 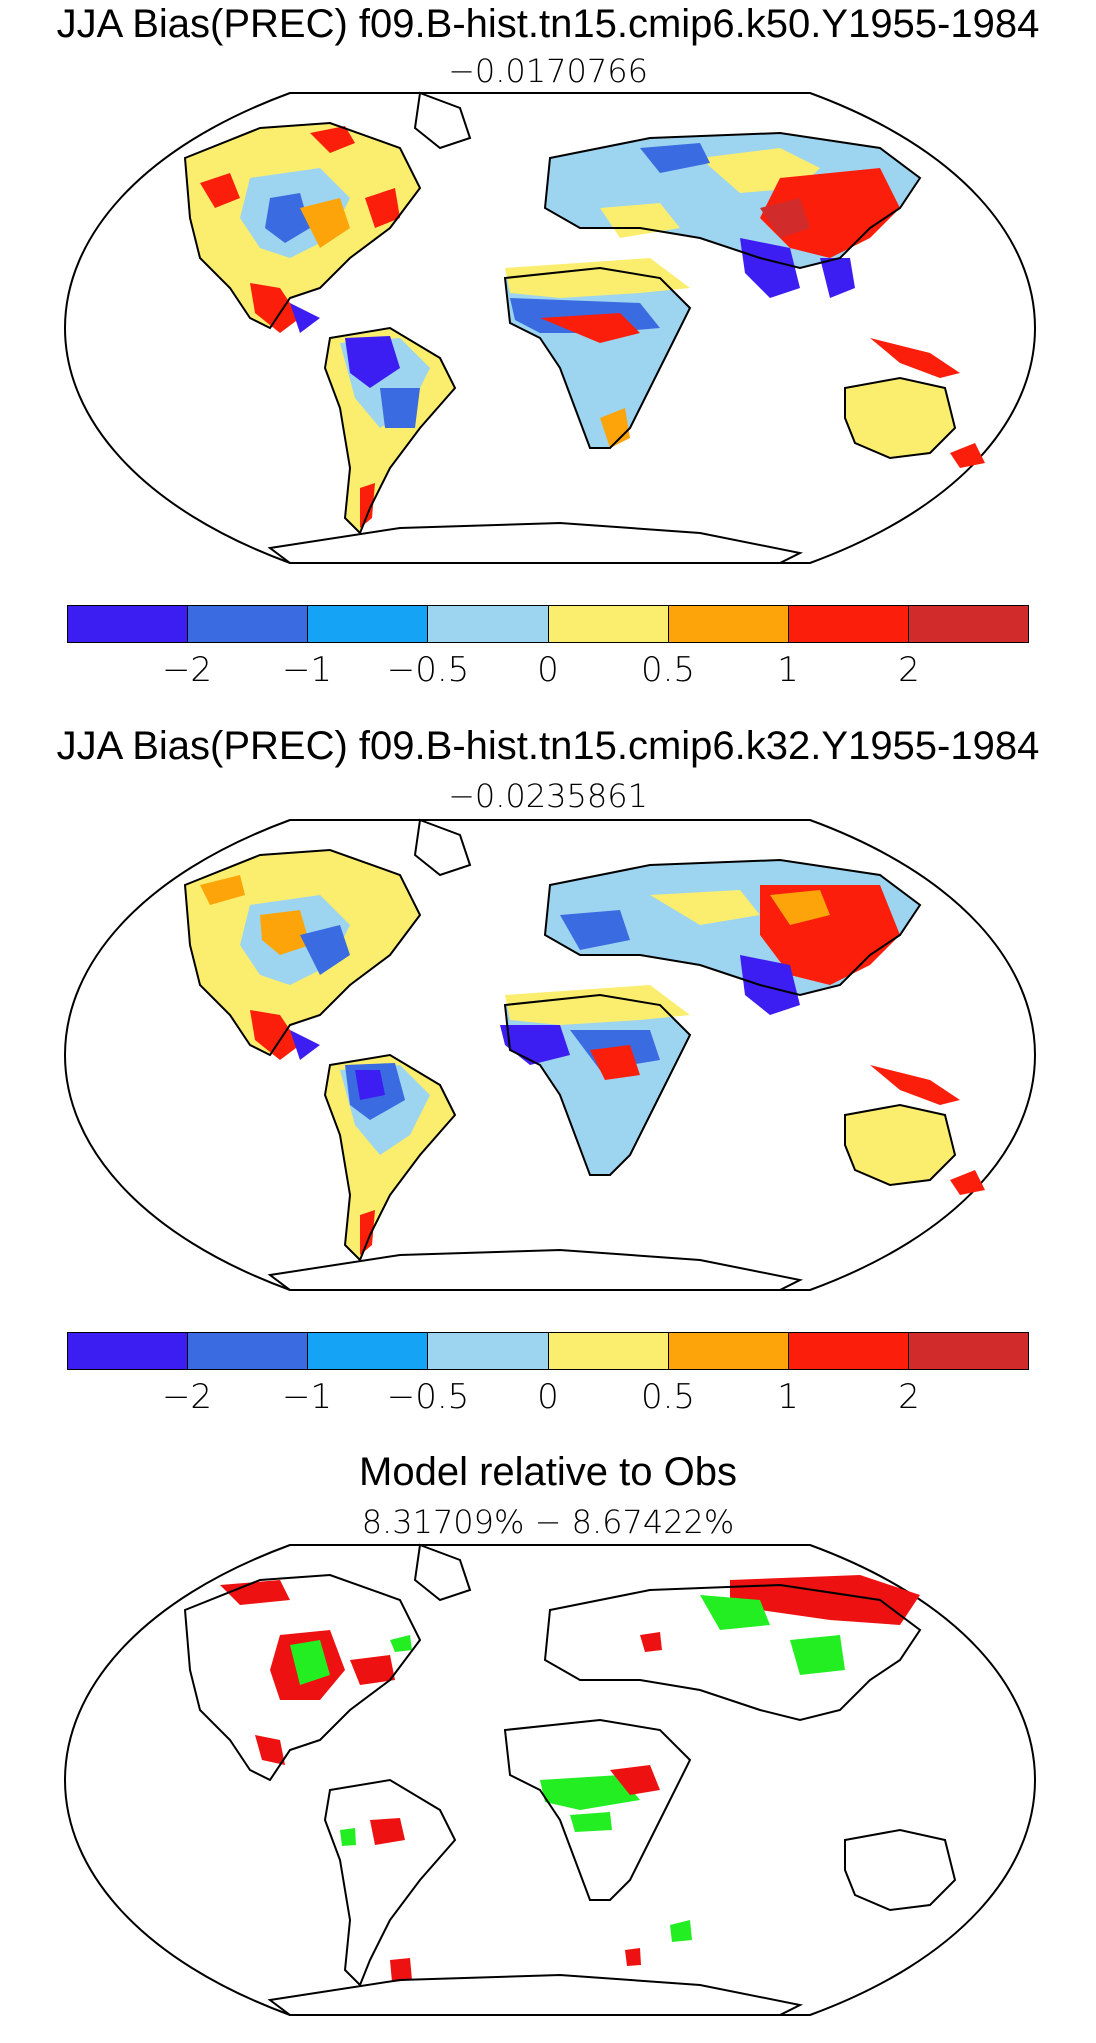 I want to click on panel3-title: Model relative to Obs, so click(x=548, y=1472).